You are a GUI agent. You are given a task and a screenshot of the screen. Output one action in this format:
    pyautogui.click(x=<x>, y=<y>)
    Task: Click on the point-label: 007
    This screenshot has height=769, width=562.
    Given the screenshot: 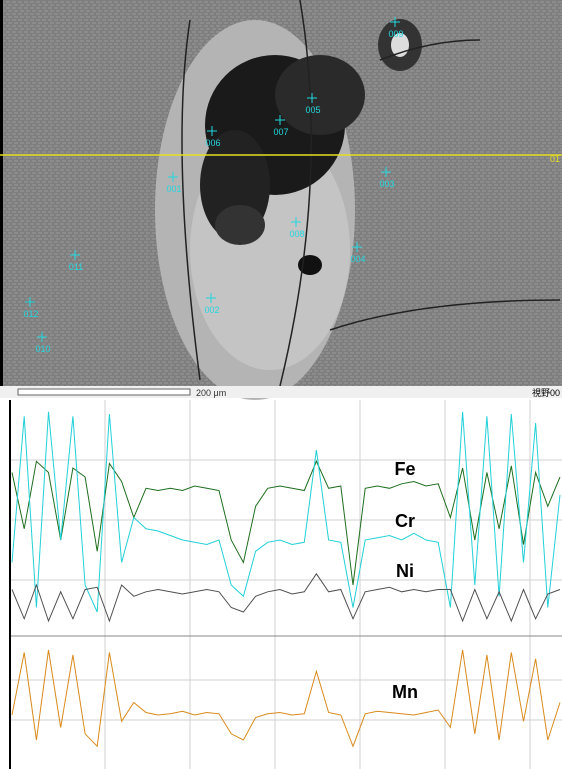 What is the action you would take?
    pyautogui.click(x=280, y=132)
    